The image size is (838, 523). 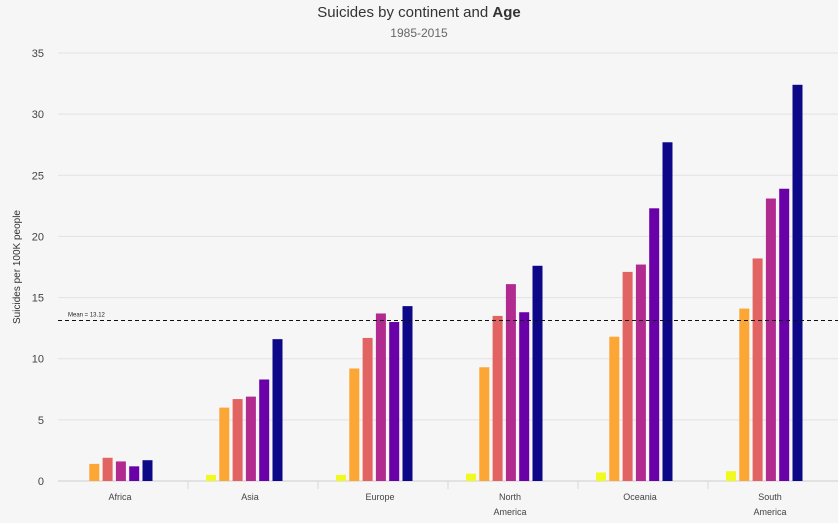 I want to click on y-tick-label: 35, so click(x=38, y=54).